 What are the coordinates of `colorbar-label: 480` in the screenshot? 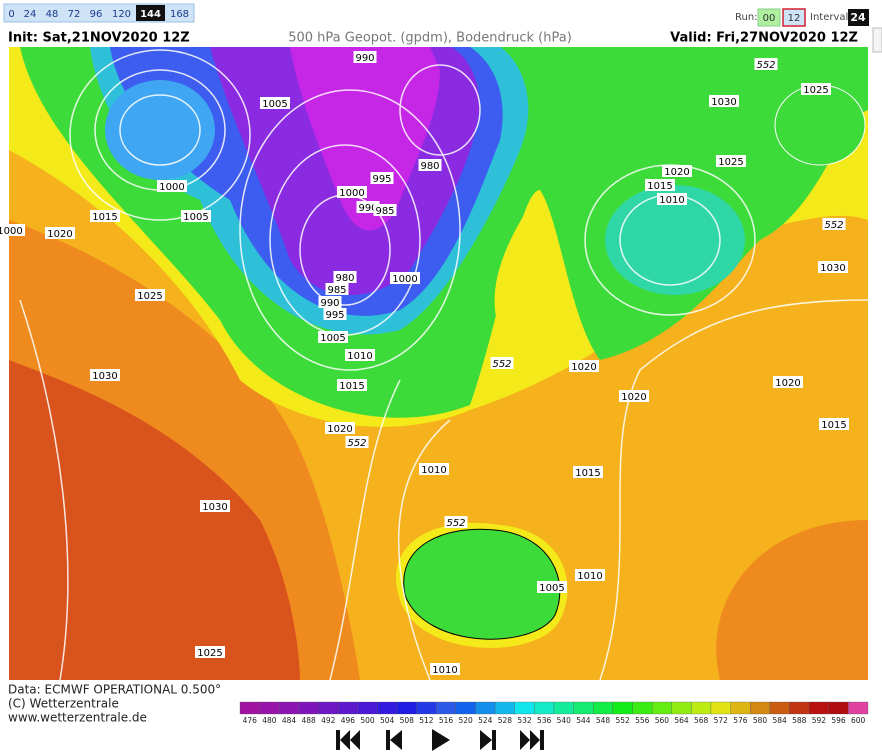 It's located at (269, 720).